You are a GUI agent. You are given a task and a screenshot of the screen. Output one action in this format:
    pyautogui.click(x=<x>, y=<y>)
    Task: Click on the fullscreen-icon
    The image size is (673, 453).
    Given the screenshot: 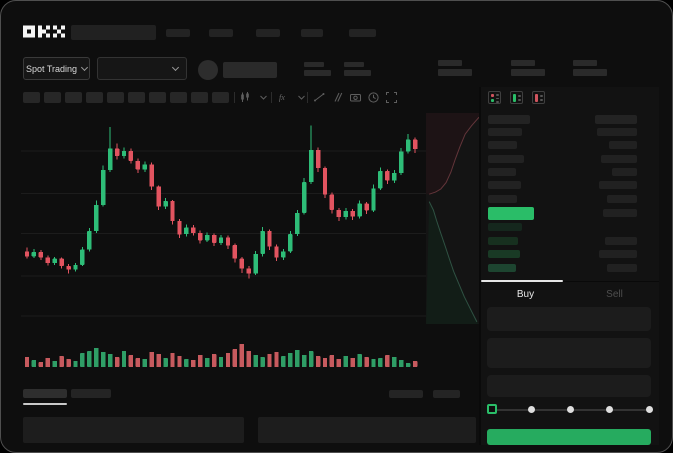 What is the action you would take?
    pyautogui.click(x=391, y=97)
    